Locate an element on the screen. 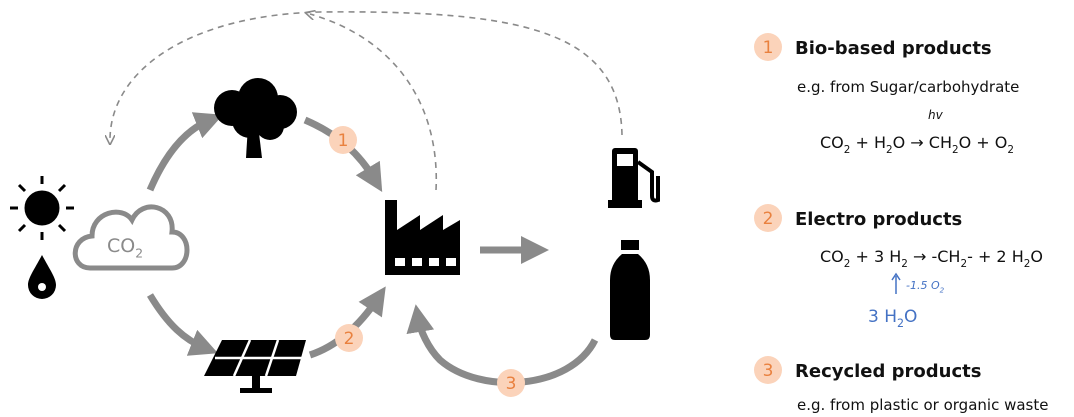  formula-text: - + 2 H is located at coordinates (995, 256).